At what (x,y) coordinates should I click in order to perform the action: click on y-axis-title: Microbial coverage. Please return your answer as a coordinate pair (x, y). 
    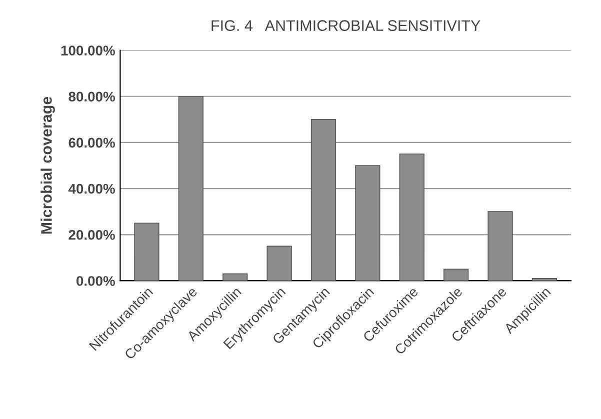
    Looking at the image, I should click on (47, 165).